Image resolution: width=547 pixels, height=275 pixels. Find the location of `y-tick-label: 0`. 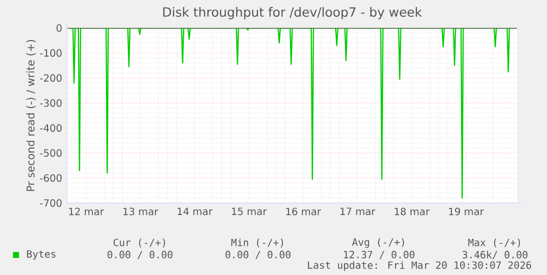

y-tick-label: 0 is located at coordinates (59, 28).